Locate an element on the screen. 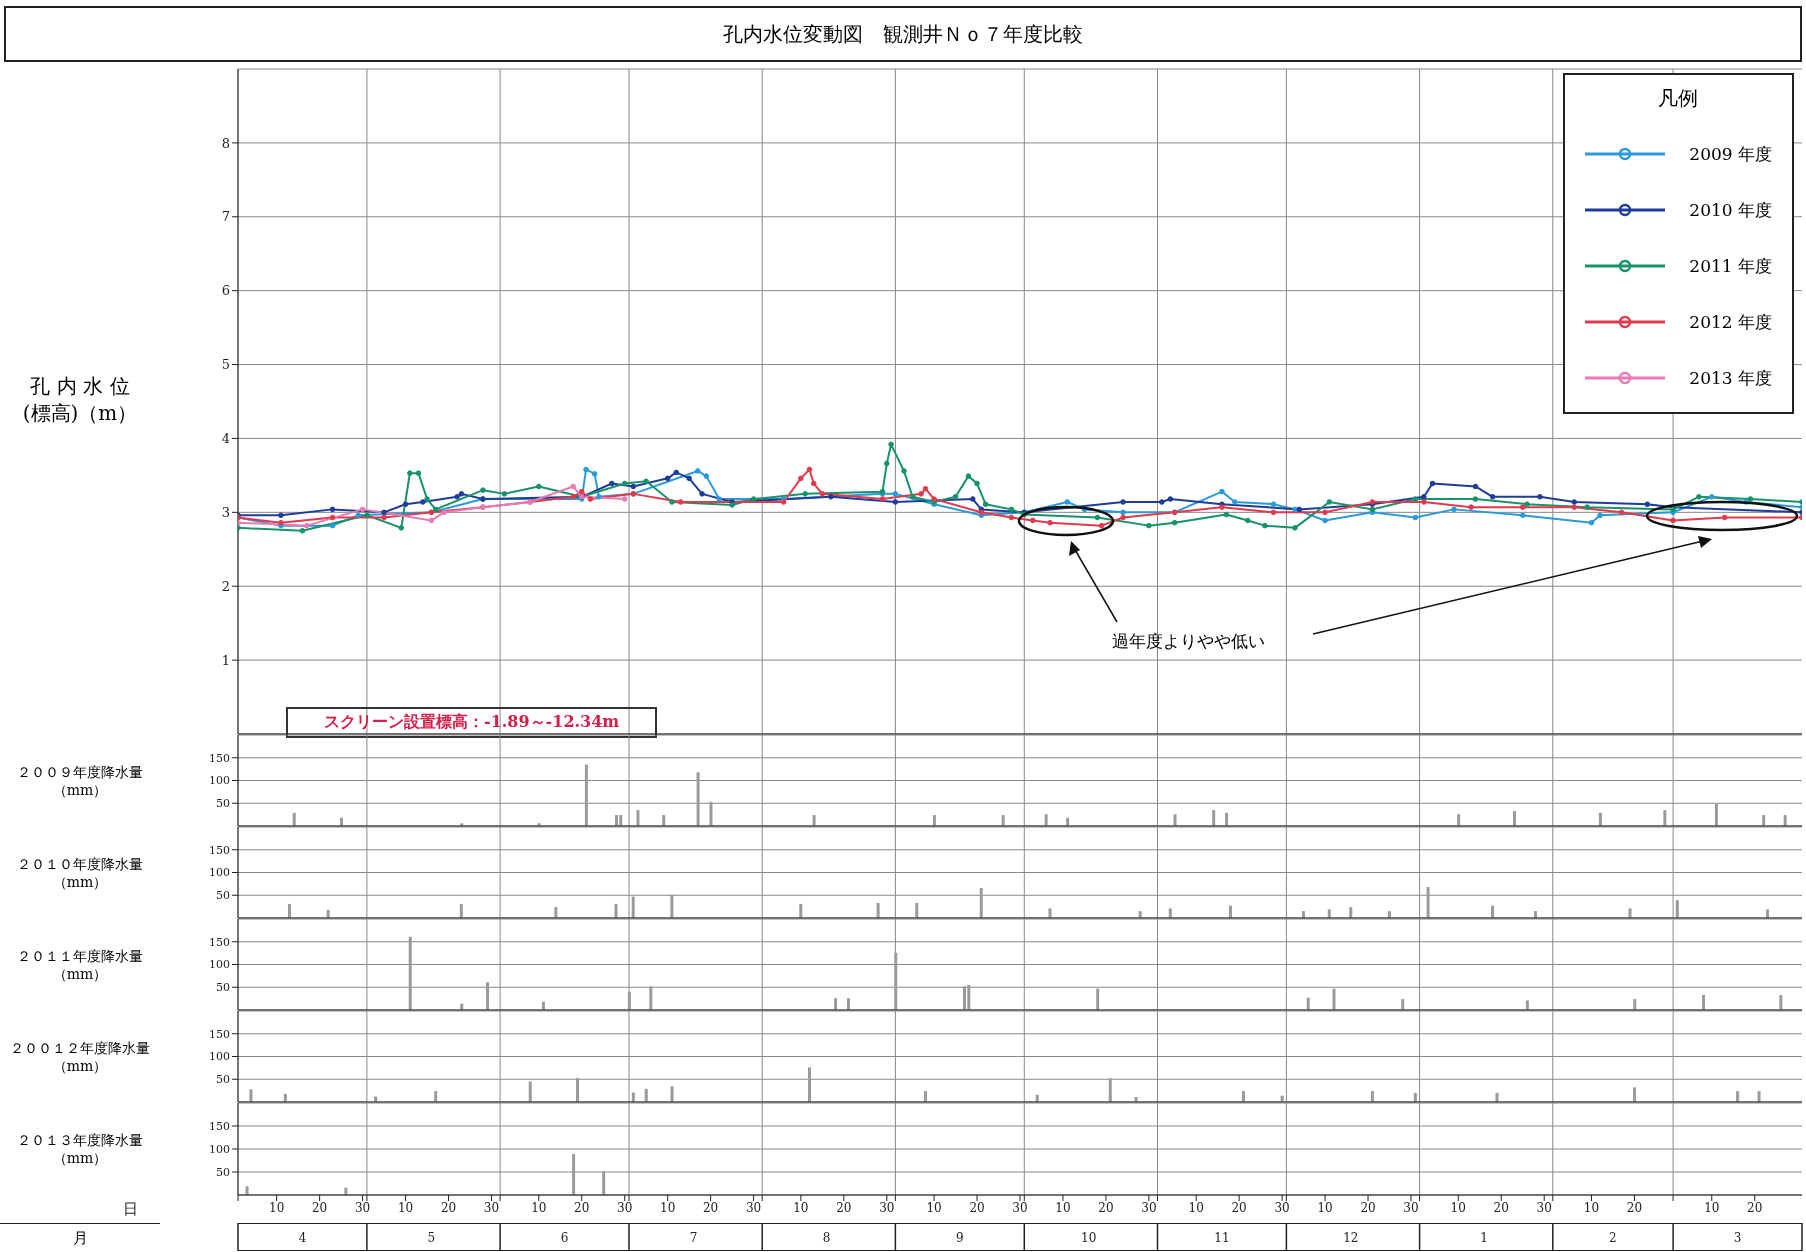 The height and width of the screenshot is (1252, 1806). y-axis-title: ２０１０年度降水量（mm） is located at coordinates (80, 873).